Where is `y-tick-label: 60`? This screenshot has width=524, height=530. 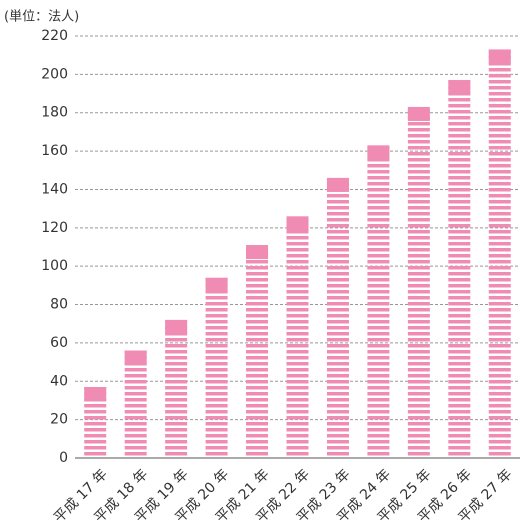 y-tick-label: 60 is located at coordinates (59, 343).